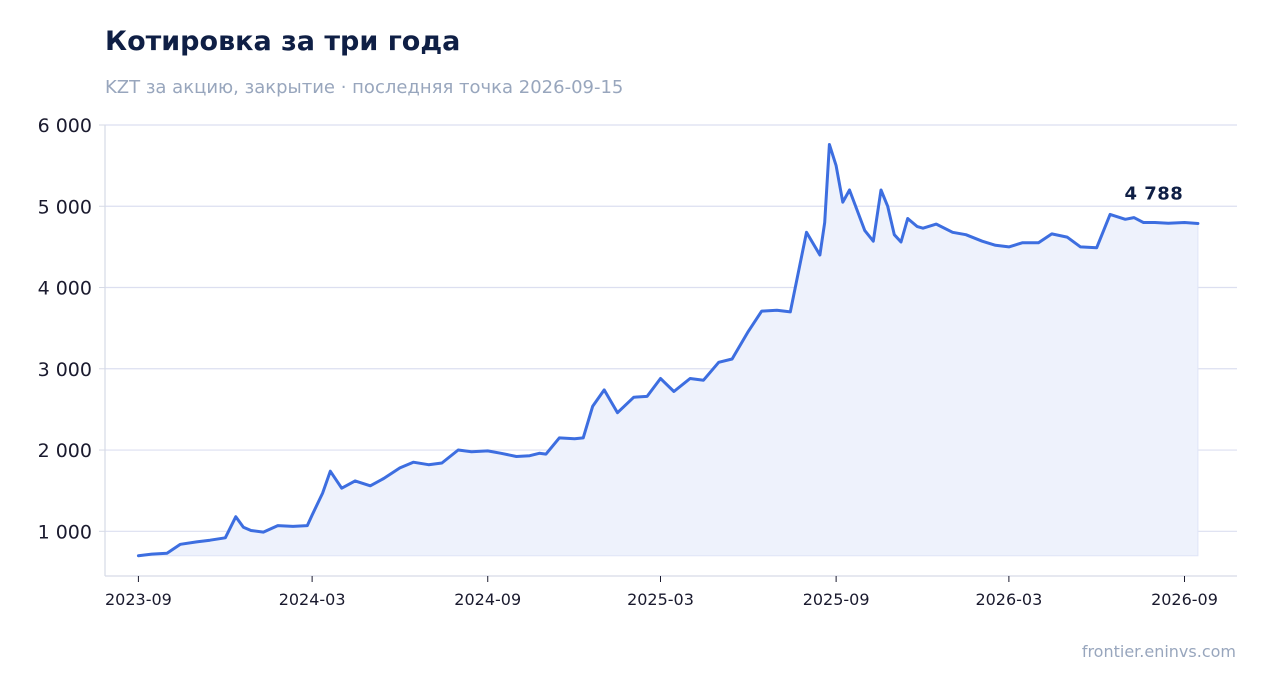  I want to click on x-tick-label: 2026-09, so click(1184, 599).